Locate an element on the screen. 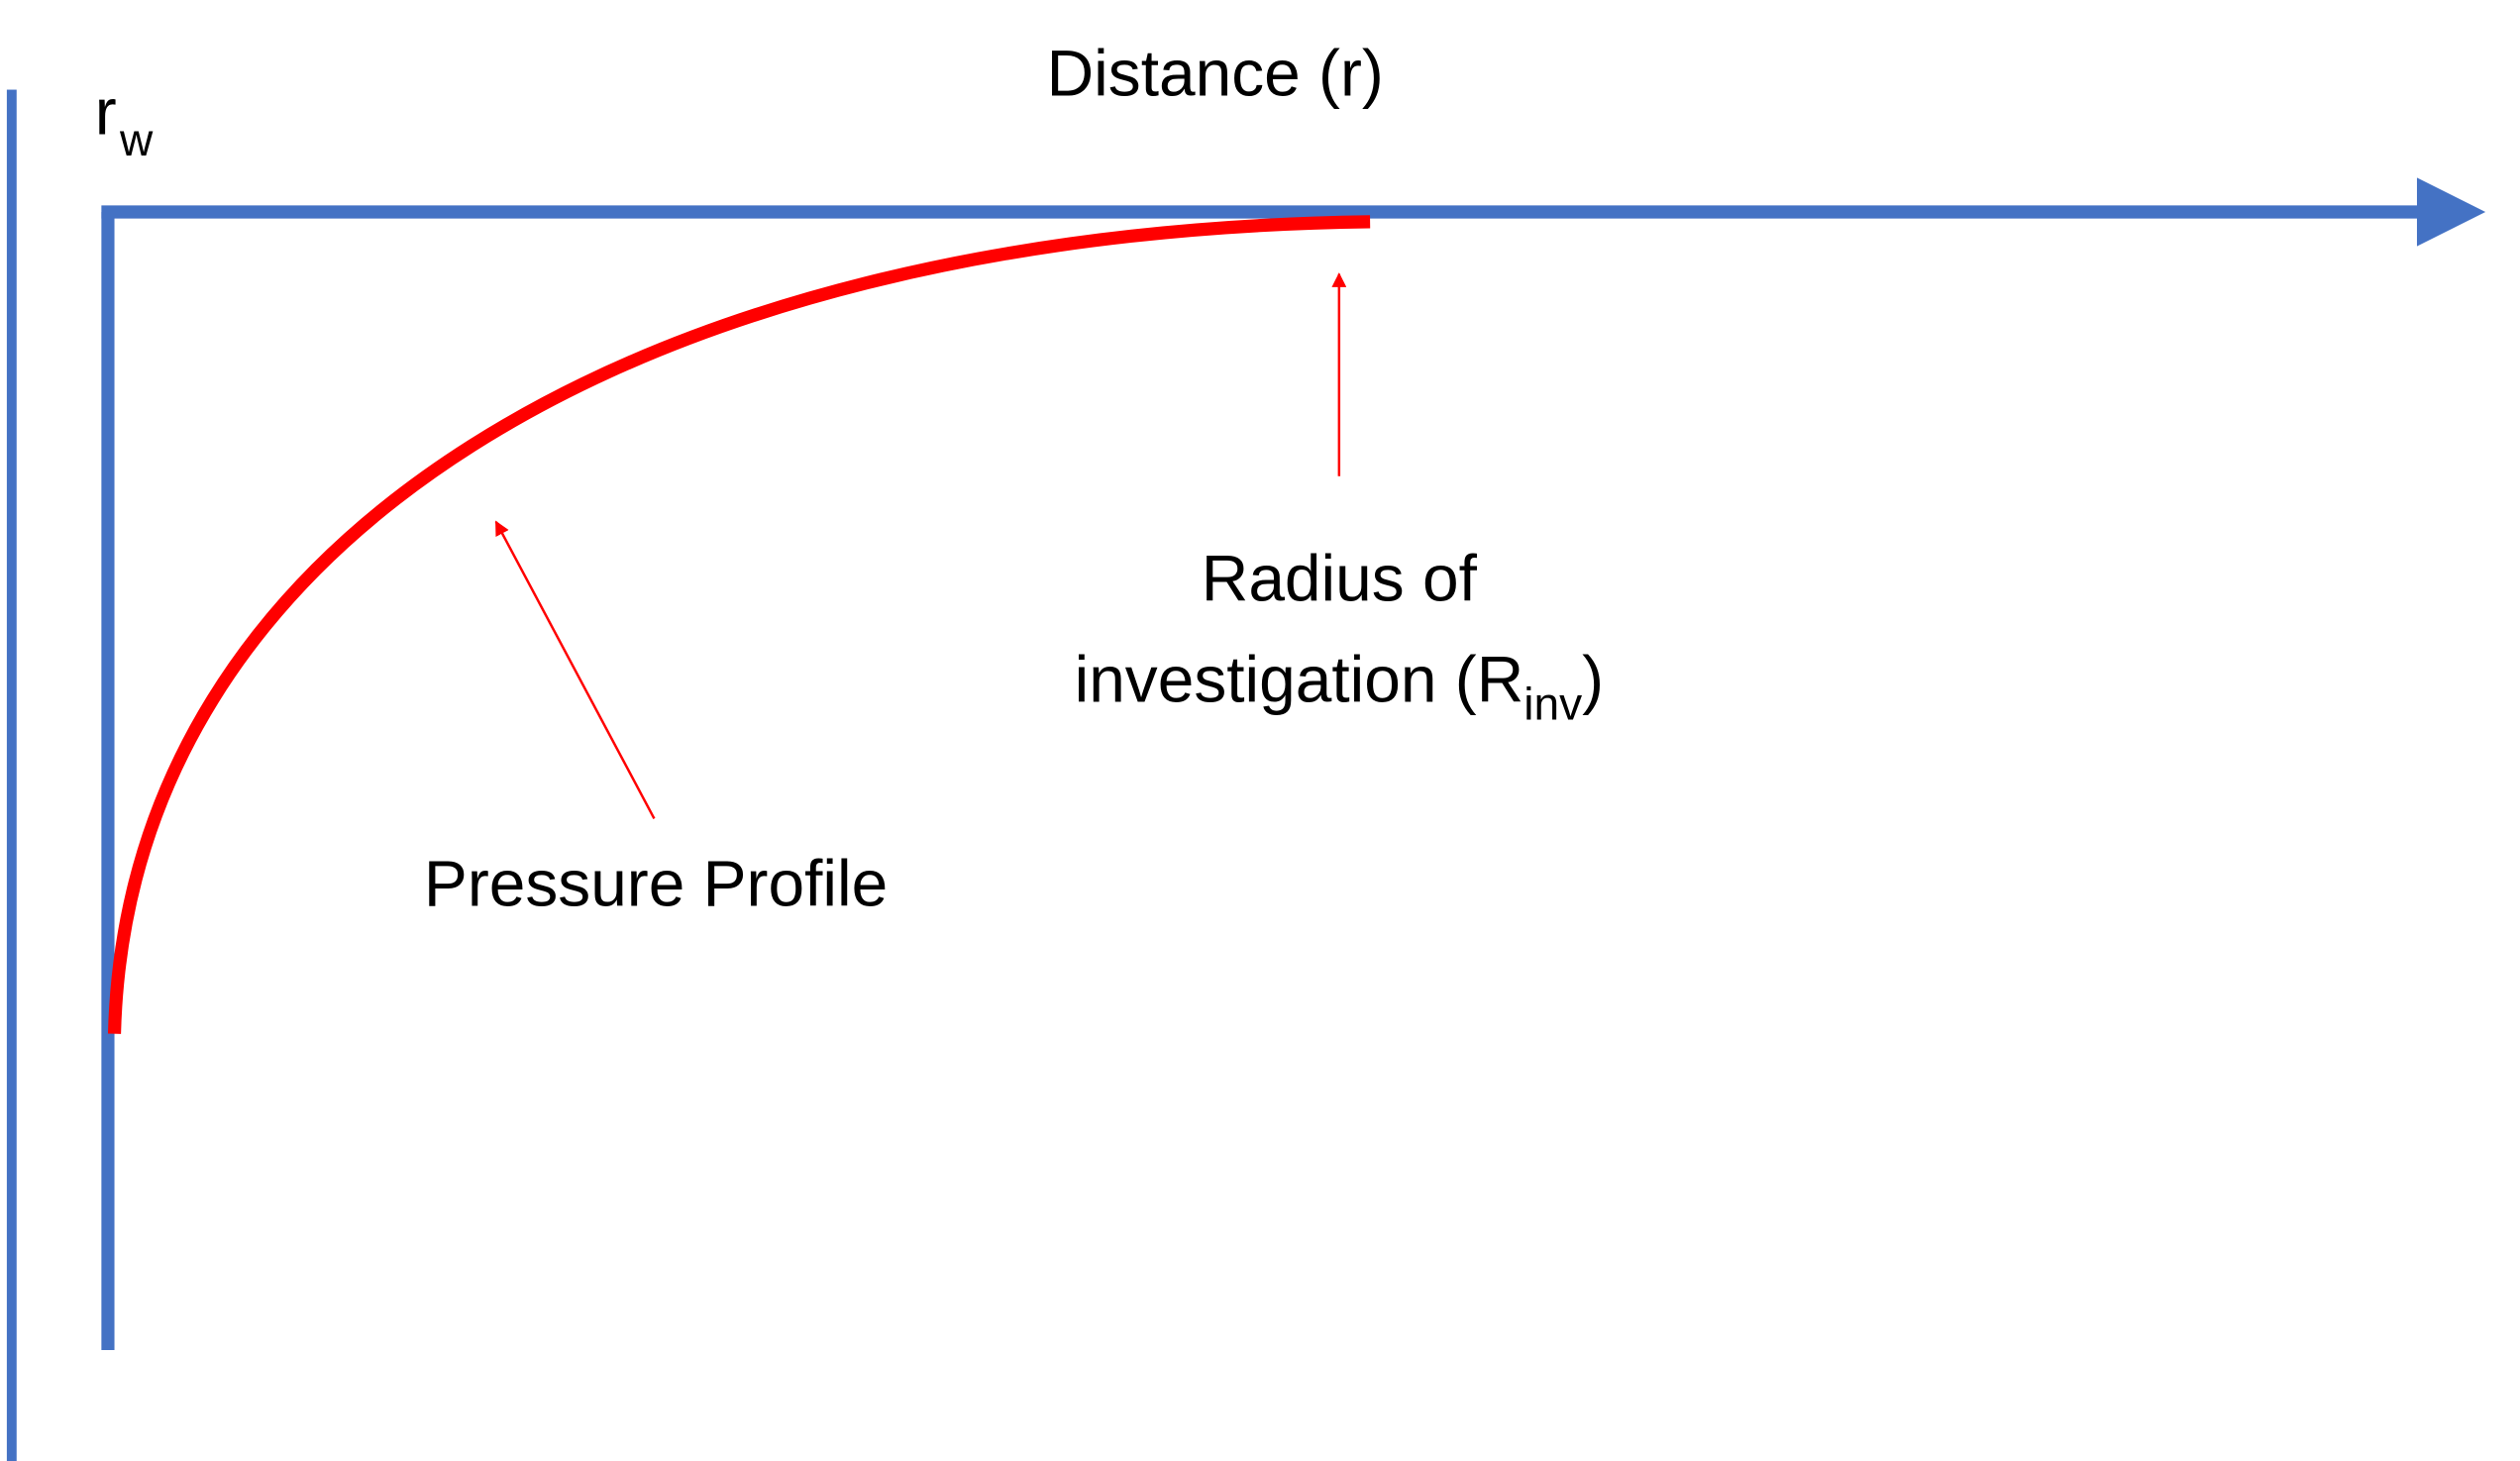 This screenshot has height=1461, width=2520. wellbore-symbol: r is located at coordinates (106, 112).